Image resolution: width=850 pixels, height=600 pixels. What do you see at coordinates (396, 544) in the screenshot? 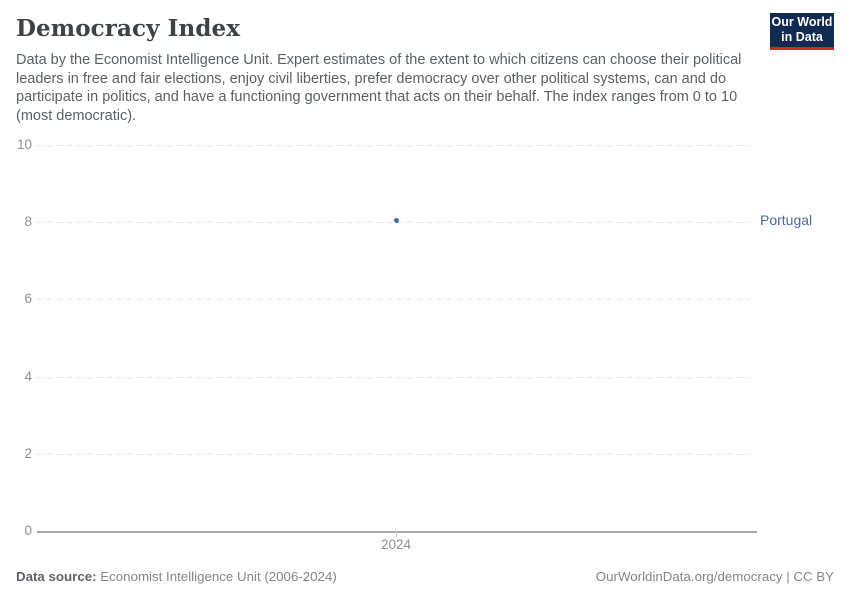
I see `x-axis-tick-label: 2024` at bounding box center [396, 544].